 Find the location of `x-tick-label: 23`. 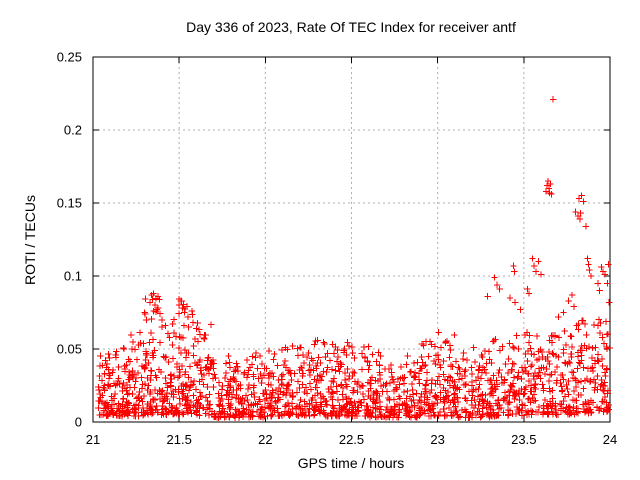

x-tick-label: 23 is located at coordinates (437, 439).